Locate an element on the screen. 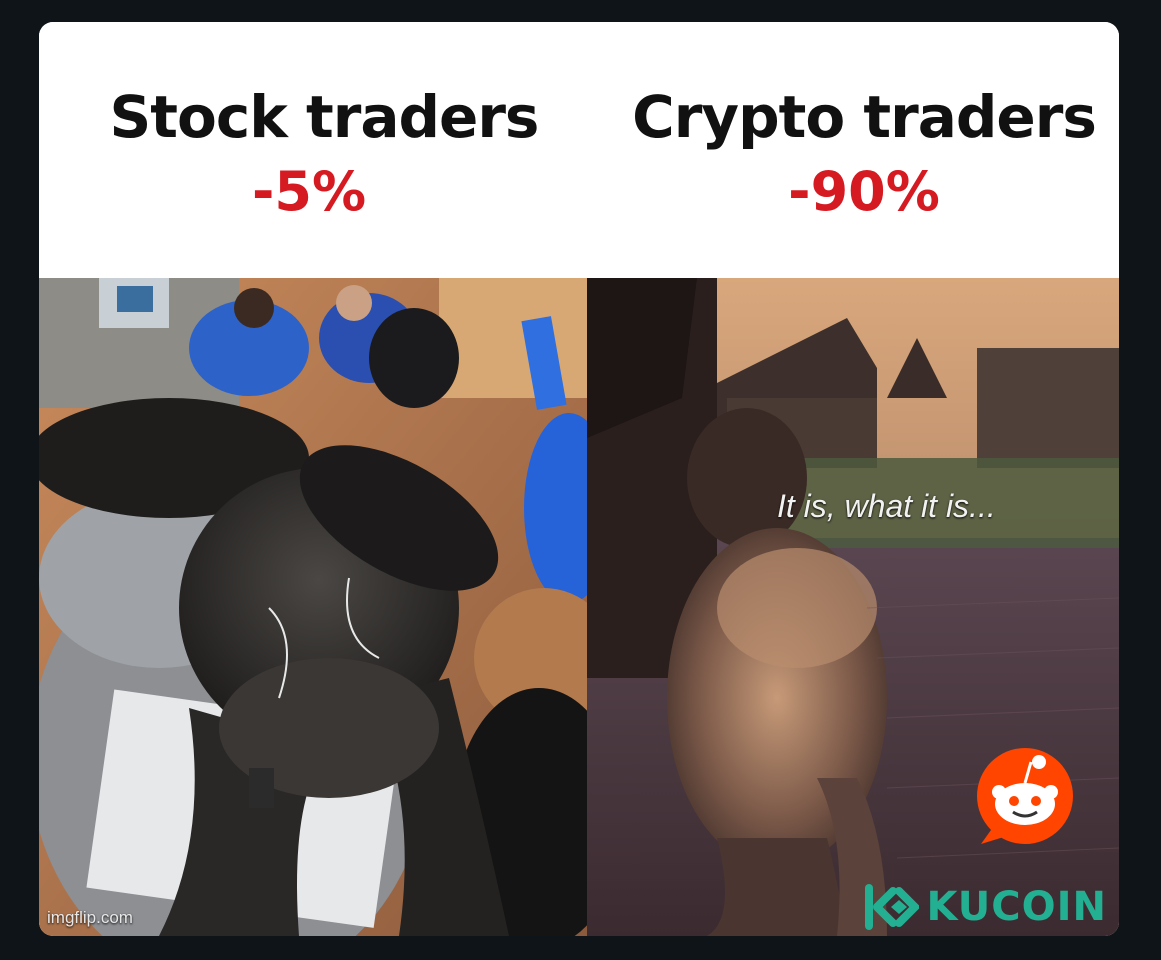 The width and height of the screenshot is (1161, 960). stock-traders-percent: -5% is located at coordinates (309, 191).